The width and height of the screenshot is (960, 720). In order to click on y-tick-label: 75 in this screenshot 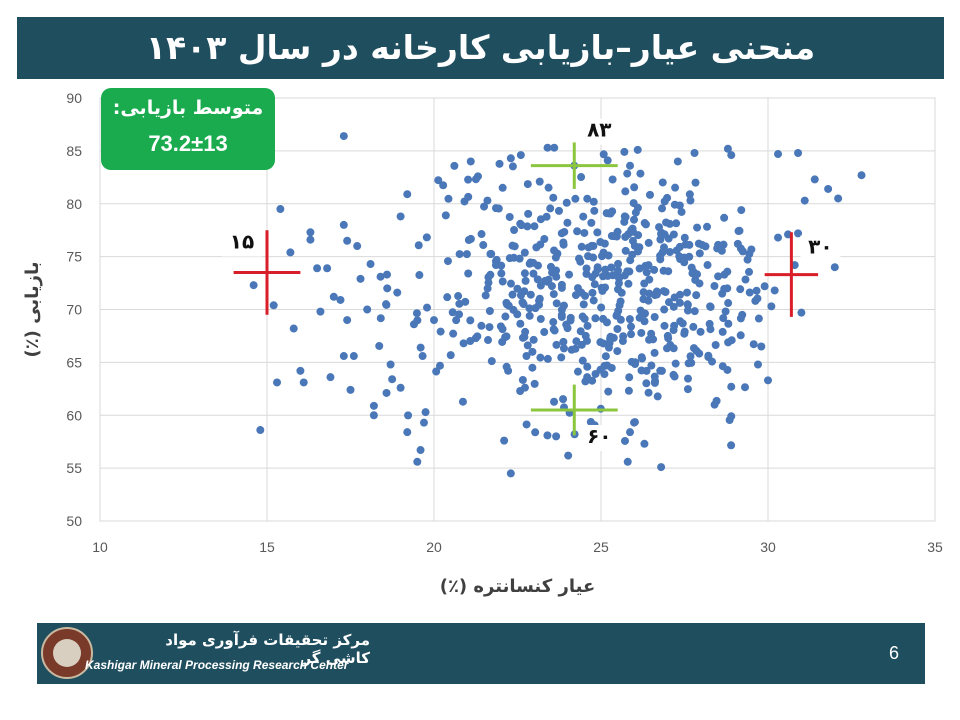, I will do `click(74, 257)`.